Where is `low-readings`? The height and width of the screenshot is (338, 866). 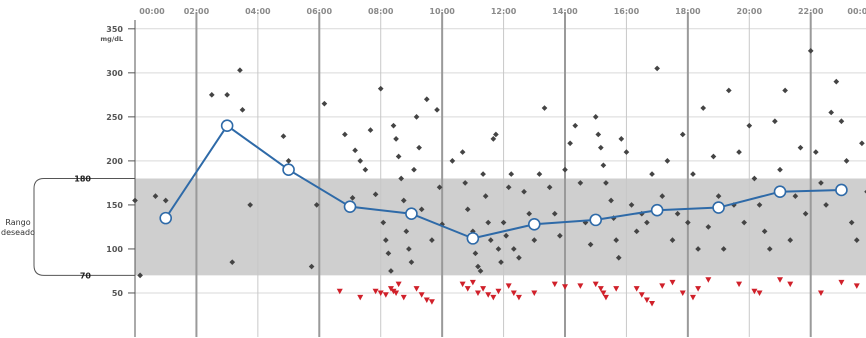
low-readings is located at coordinates (598, 292).